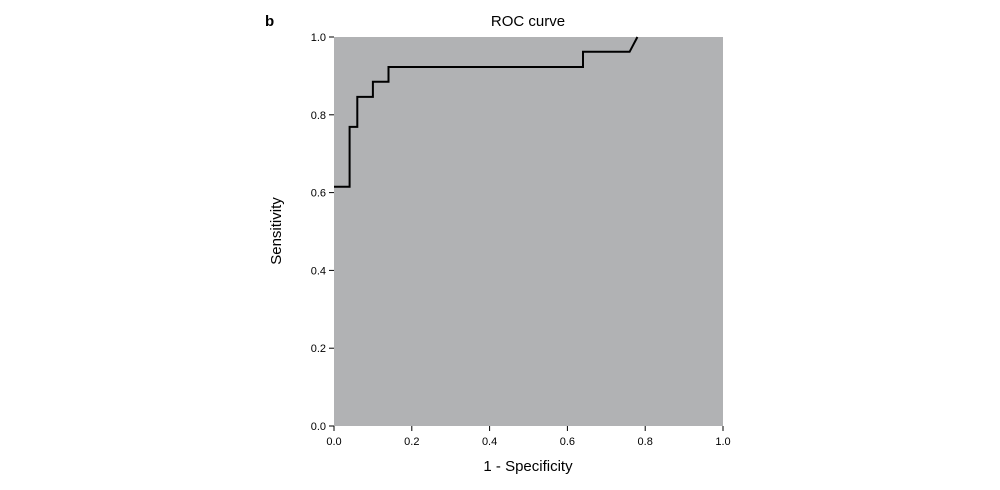  I want to click on chart-title: ROC curve, so click(528, 21).